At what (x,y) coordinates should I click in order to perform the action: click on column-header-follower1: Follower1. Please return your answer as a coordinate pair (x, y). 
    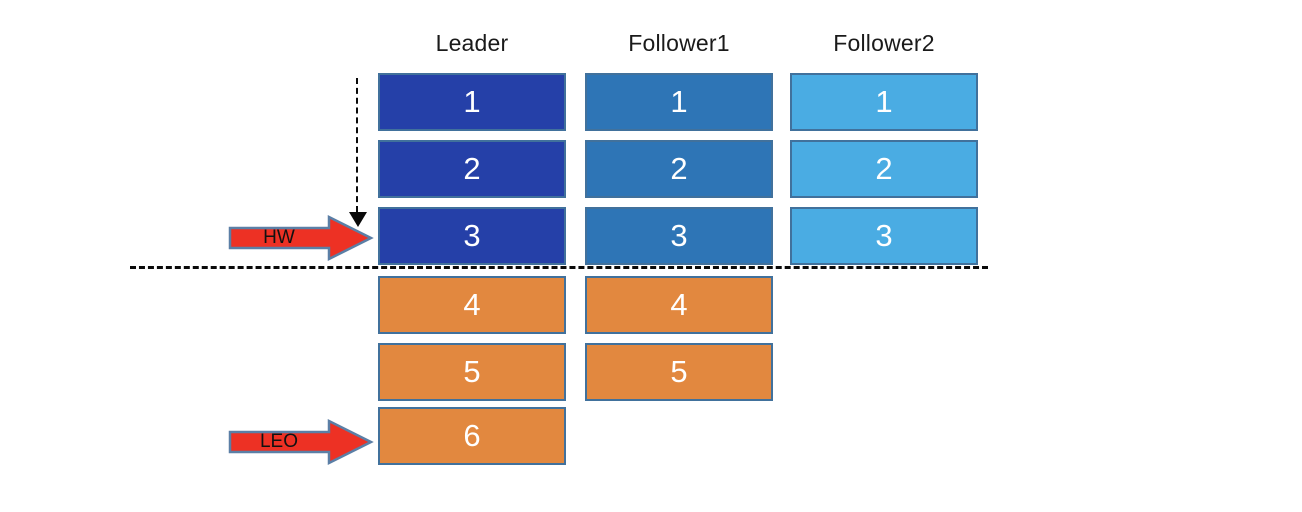
    Looking at the image, I should click on (679, 43).